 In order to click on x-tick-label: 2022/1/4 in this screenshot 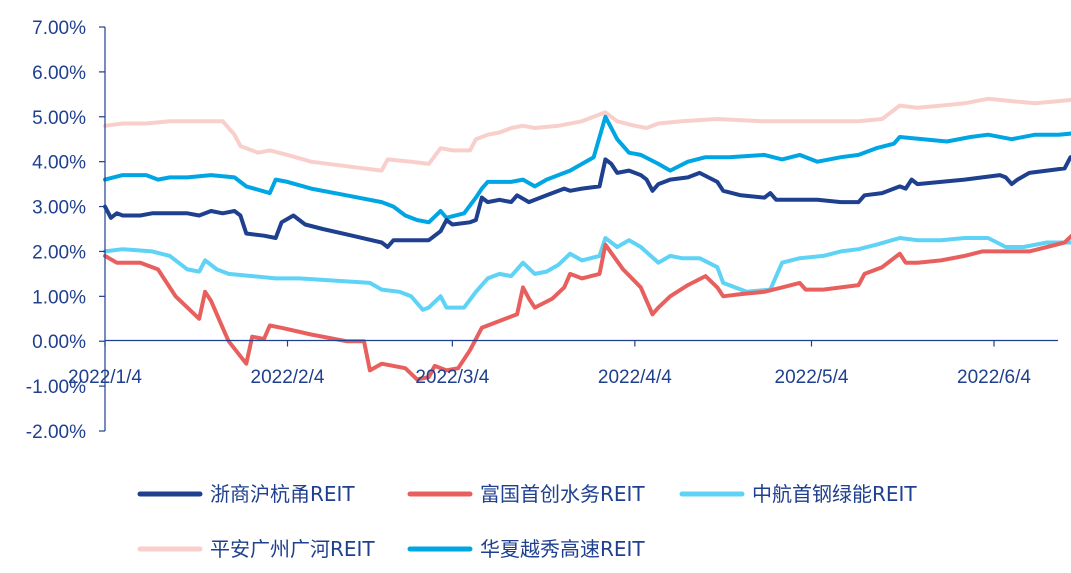, I will do `click(105, 377)`.